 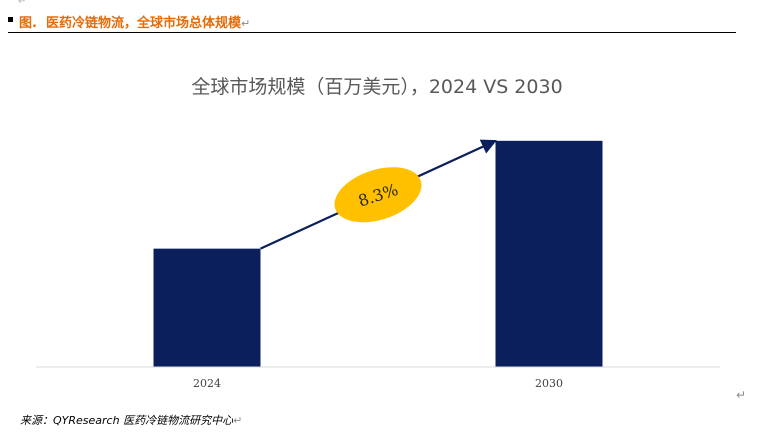 What do you see at coordinates (549, 253) in the screenshot?
I see `bar-2030` at bounding box center [549, 253].